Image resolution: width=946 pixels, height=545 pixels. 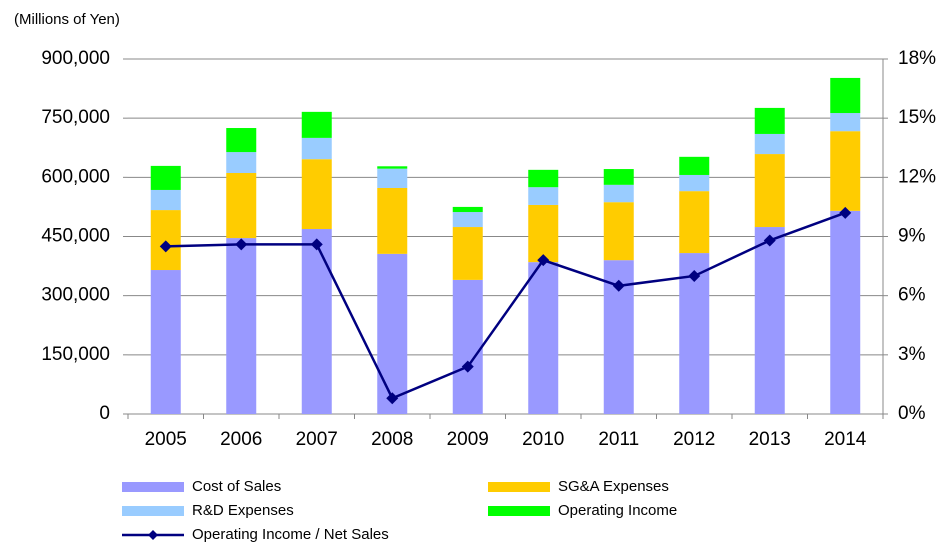 I want to click on x-tick-label: 2010, so click(x=543, y=439).